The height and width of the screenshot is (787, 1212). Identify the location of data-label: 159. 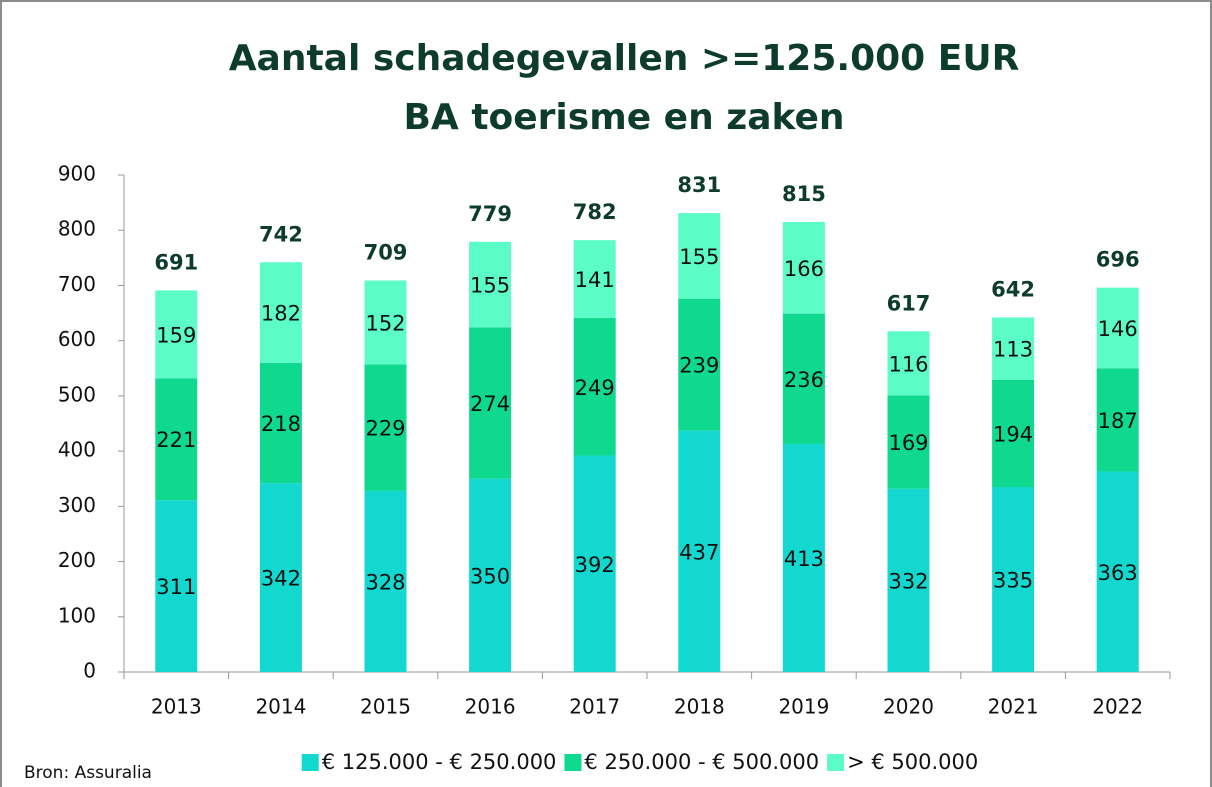
(176, 335).